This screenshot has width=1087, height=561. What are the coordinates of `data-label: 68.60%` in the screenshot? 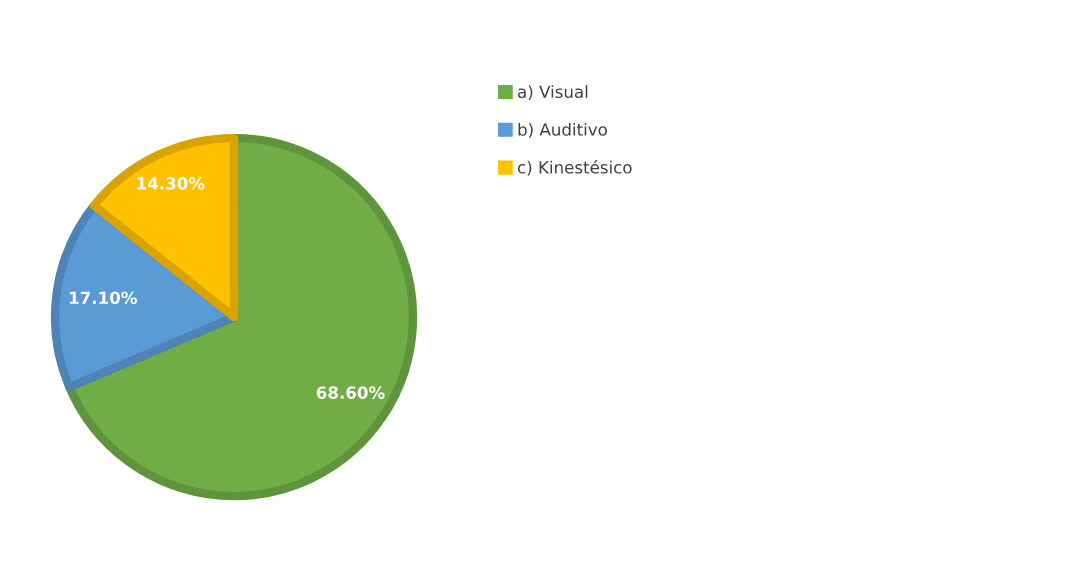 It's located at (350, 392).